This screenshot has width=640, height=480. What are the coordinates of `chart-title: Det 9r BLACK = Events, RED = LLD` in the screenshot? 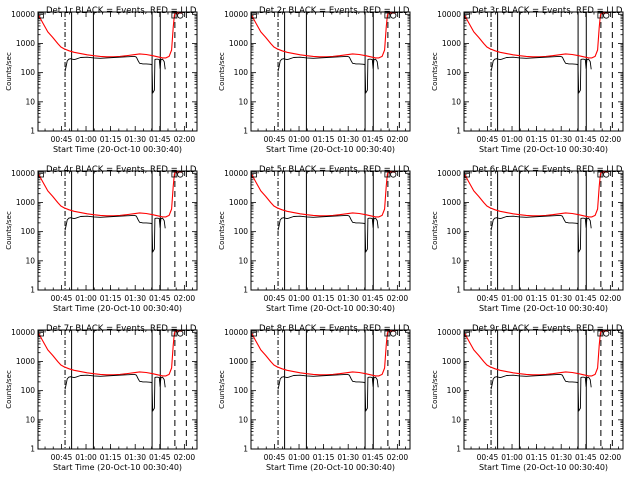 It's located at (547, 329).